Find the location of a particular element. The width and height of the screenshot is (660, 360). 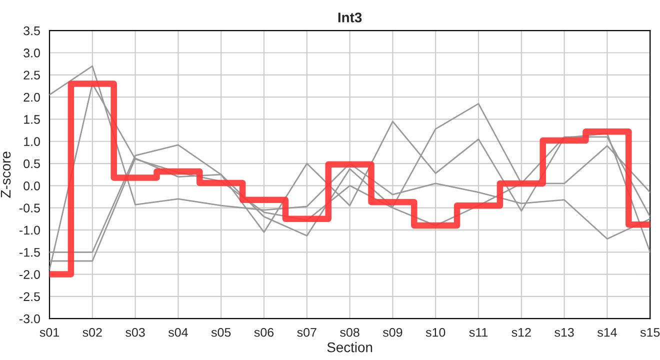

chart-title: Int3 is located at coordinates (350, 17).